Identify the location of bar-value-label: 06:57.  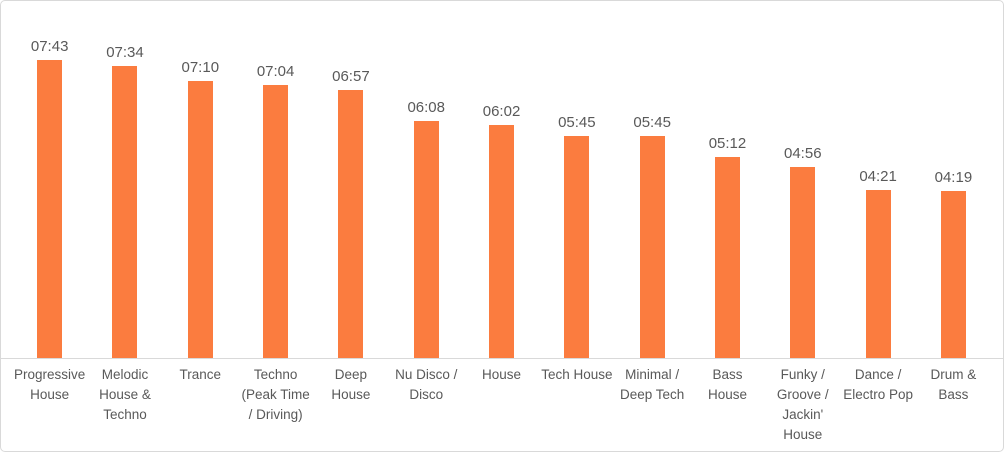
(351, 76).